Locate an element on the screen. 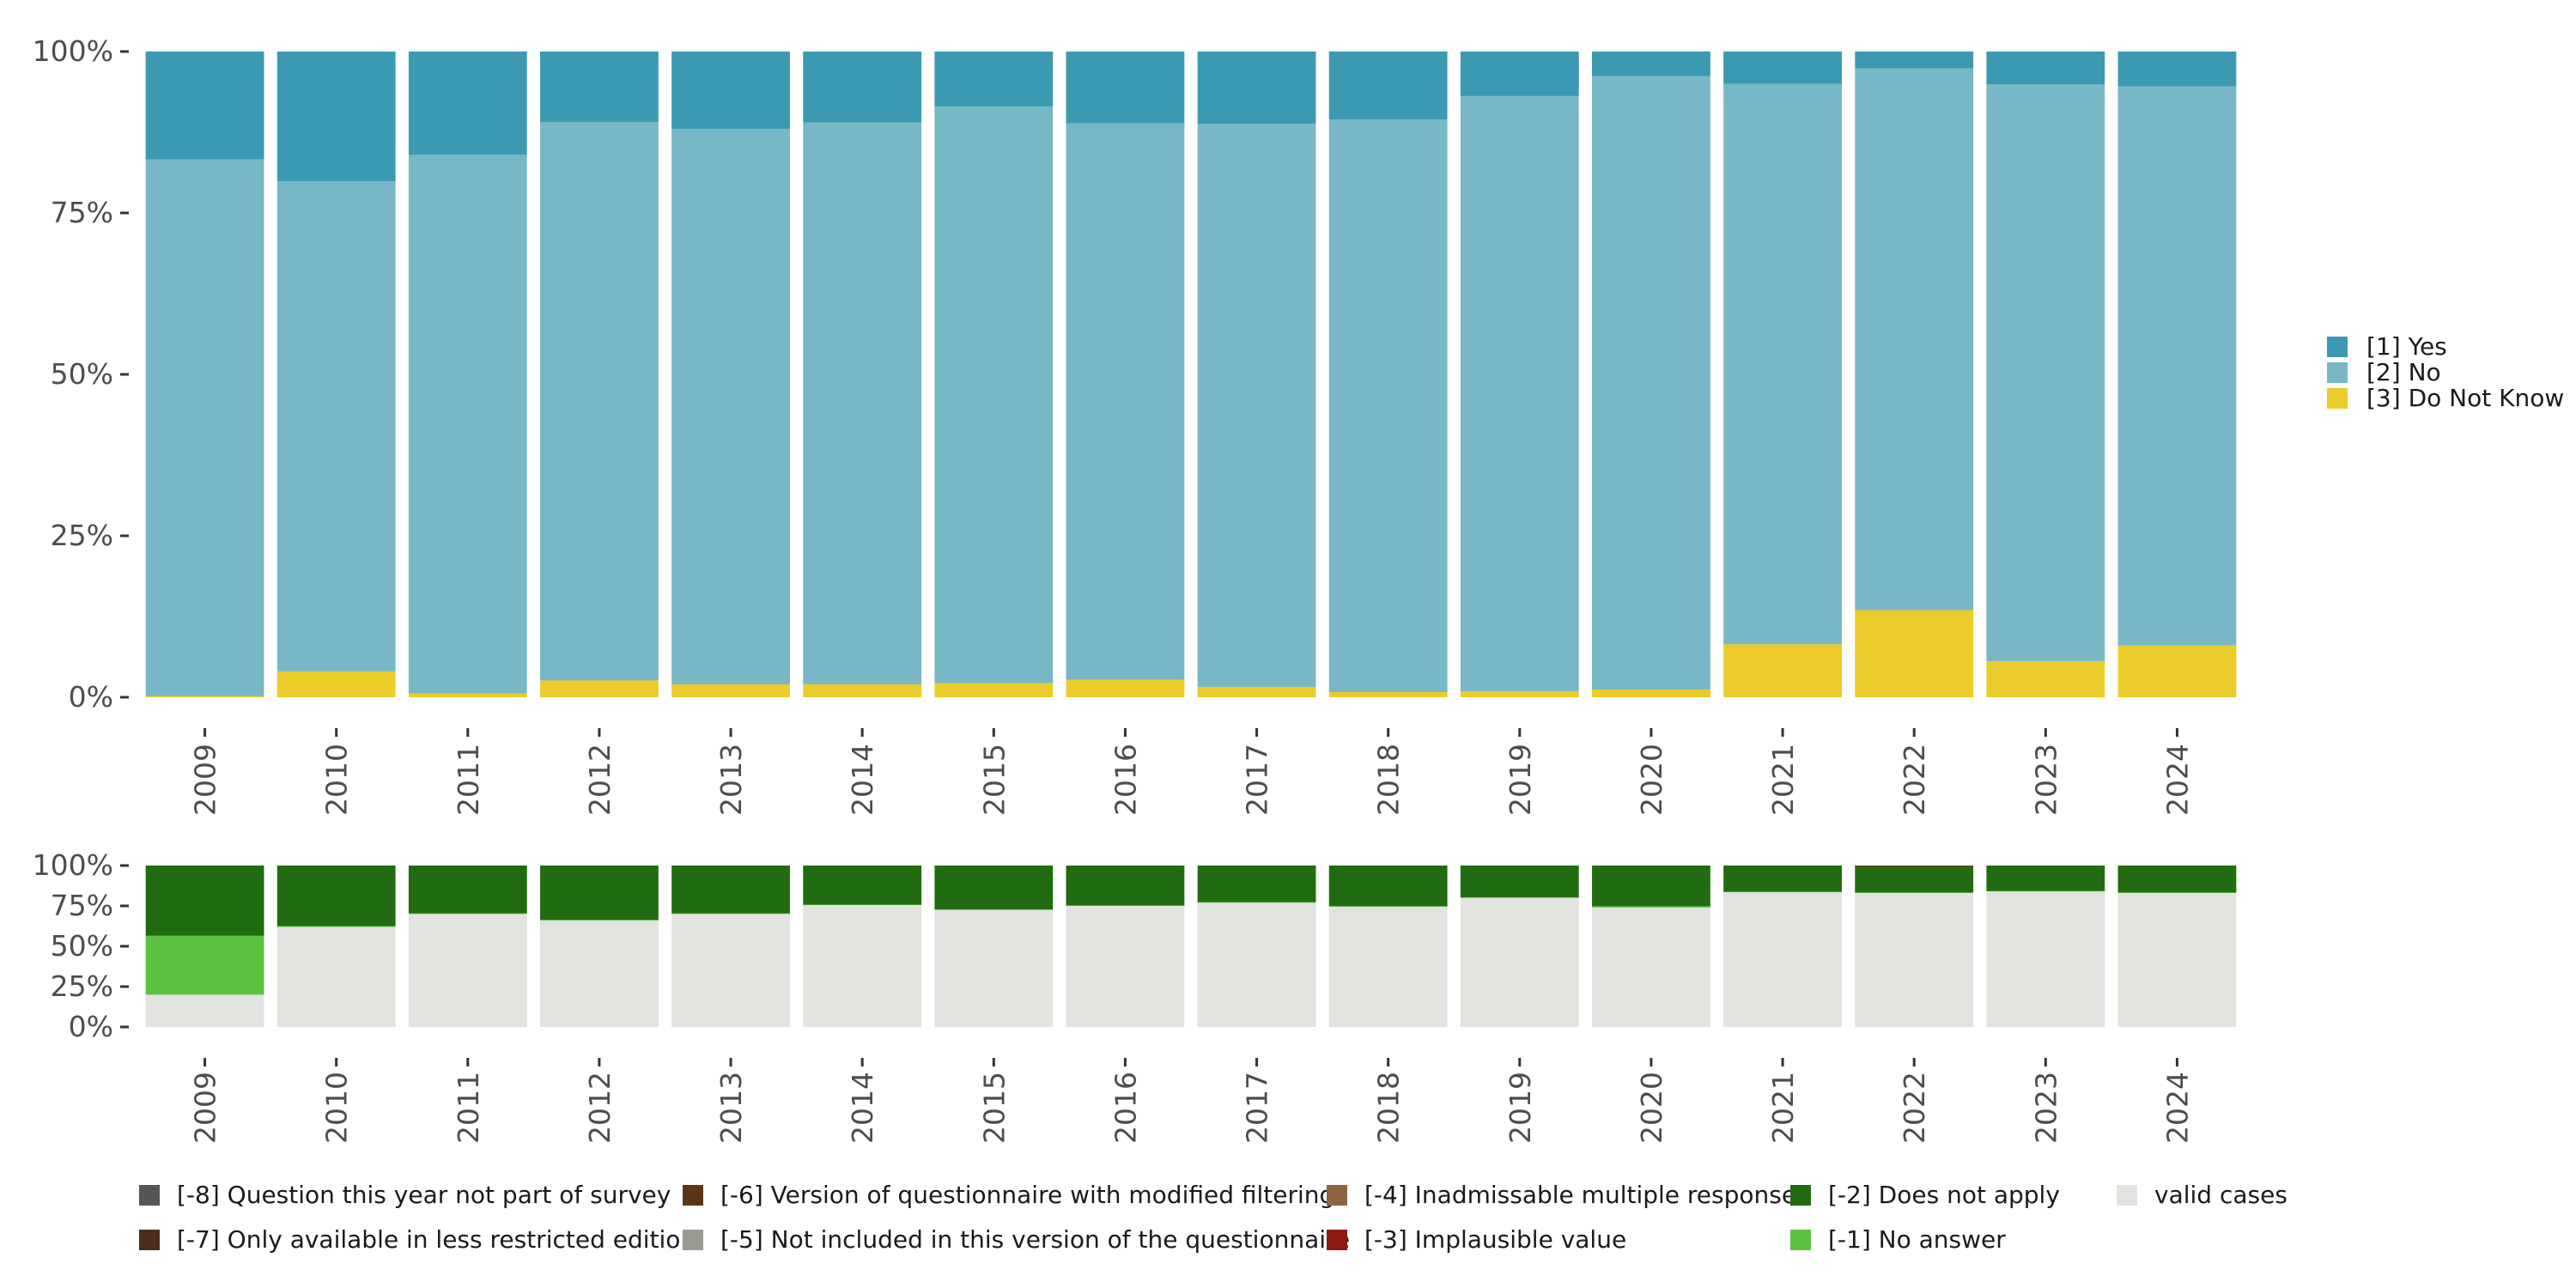  legend-swatch-7-only-available-in-less-restricted-edition is located at coordinates (149, 1240).